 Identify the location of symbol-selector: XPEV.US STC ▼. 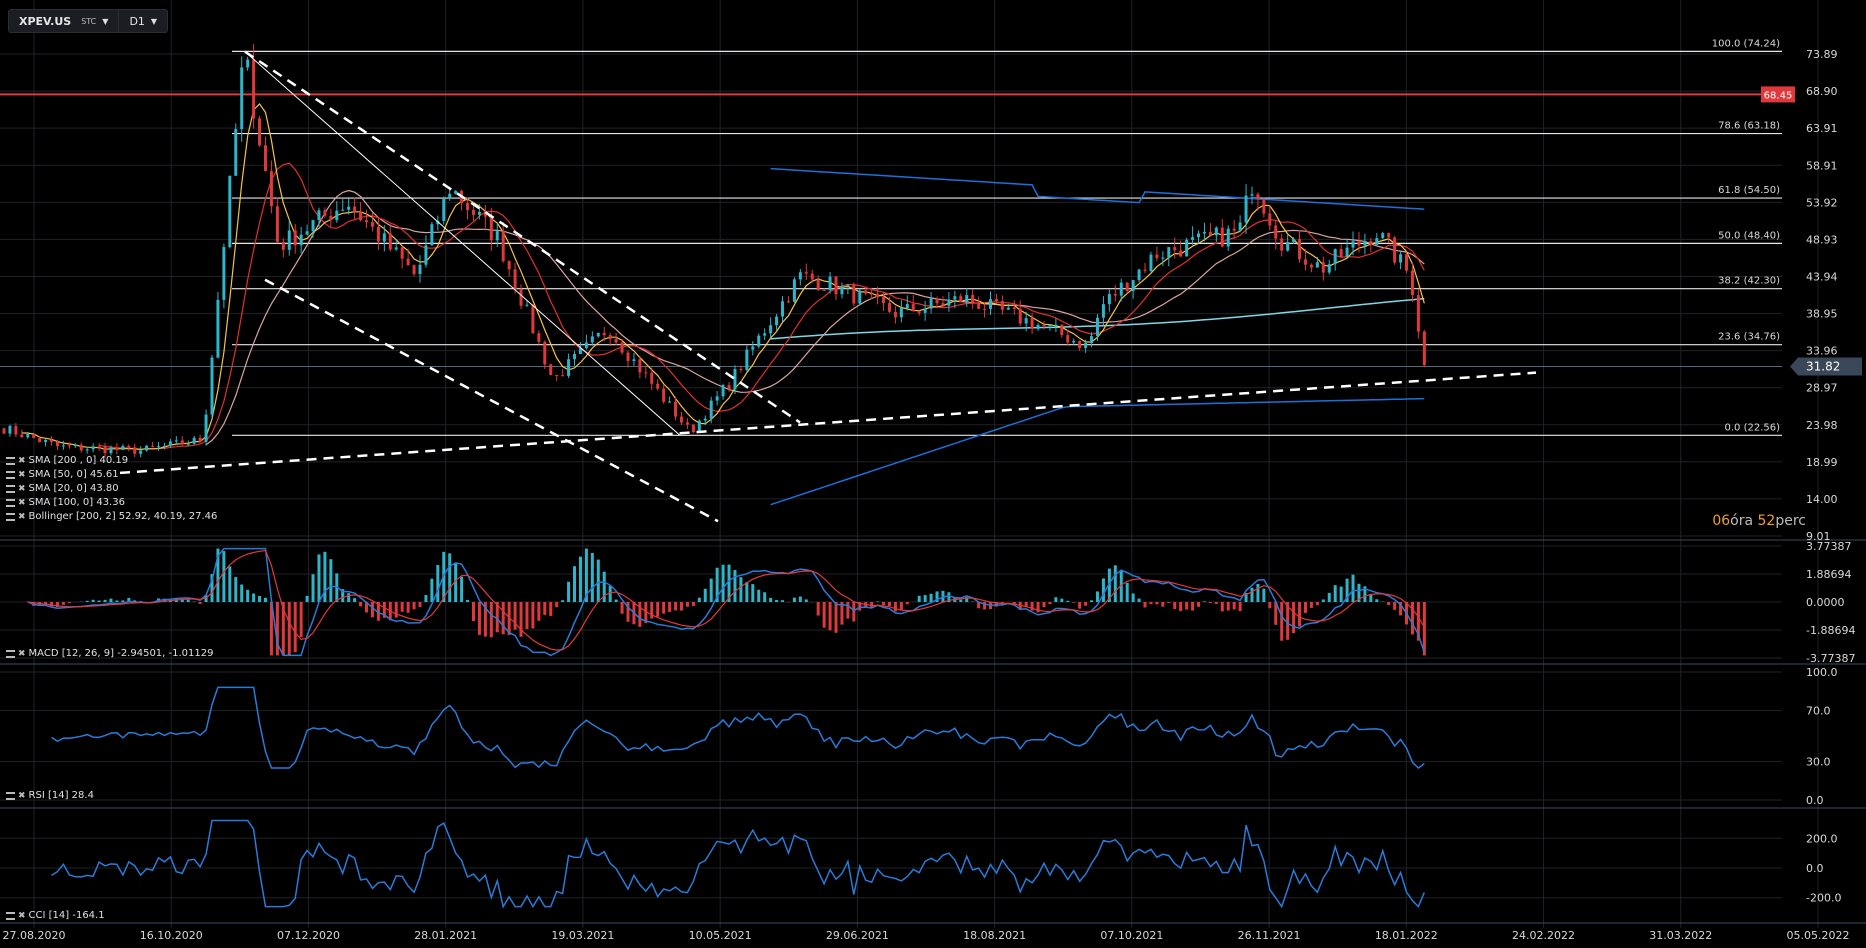
(64, 21).